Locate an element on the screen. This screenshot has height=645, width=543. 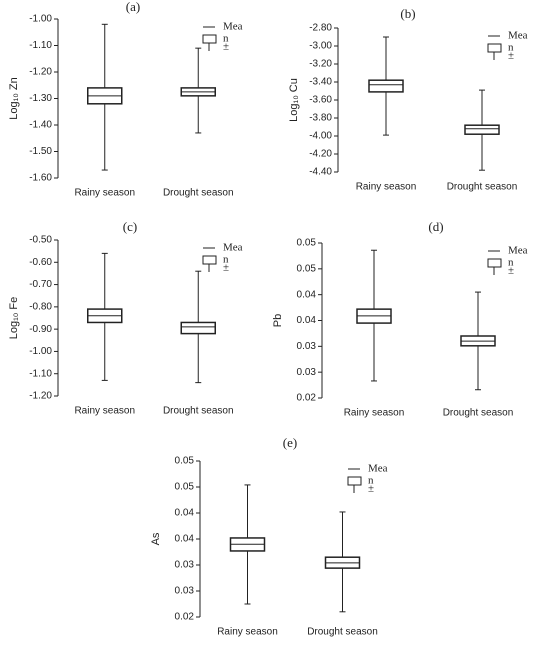
y-tick-label: -1.40 is located at coordinates (40, 125).